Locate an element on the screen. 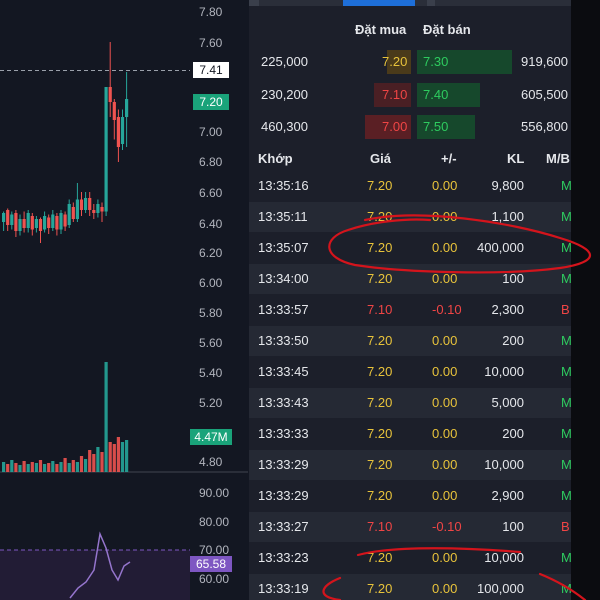 Image resolution: width=600 pixels, height=600 pixels. ask-volume: 605,500 is located at coordinates (544, 94).